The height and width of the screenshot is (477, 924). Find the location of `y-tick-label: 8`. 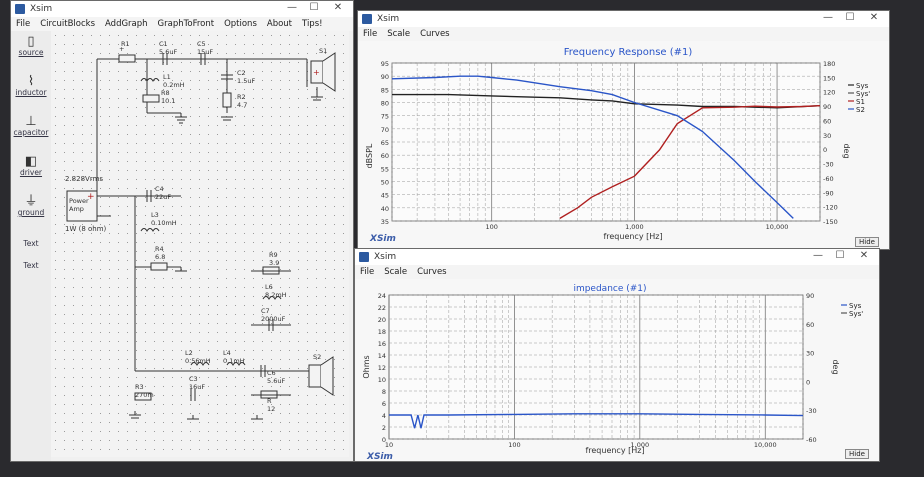

y-tick-label: 8 is located at coordinates (384, 392).